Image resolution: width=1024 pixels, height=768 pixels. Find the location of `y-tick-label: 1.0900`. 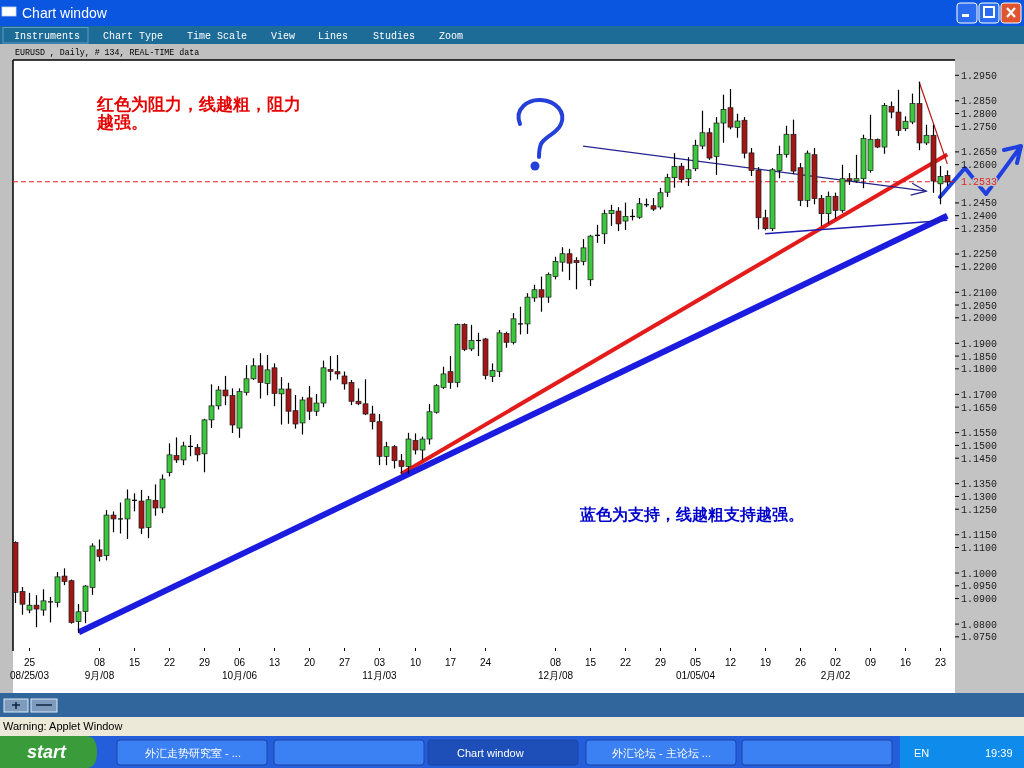

y-tick-label: 1.0900 is located at coordinates (979, 600).